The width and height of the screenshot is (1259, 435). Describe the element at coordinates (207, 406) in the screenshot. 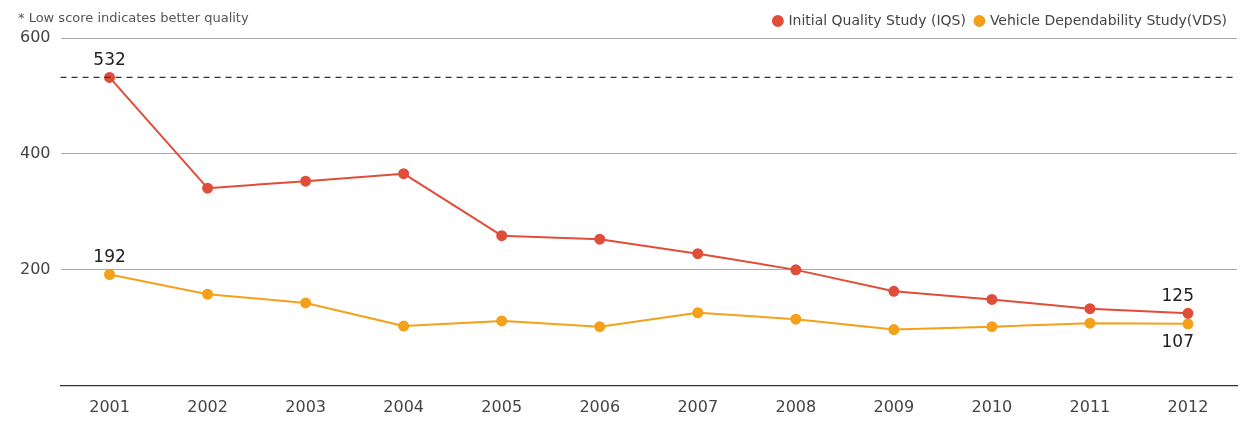

I see `x-tick-label: 2002` at that location.